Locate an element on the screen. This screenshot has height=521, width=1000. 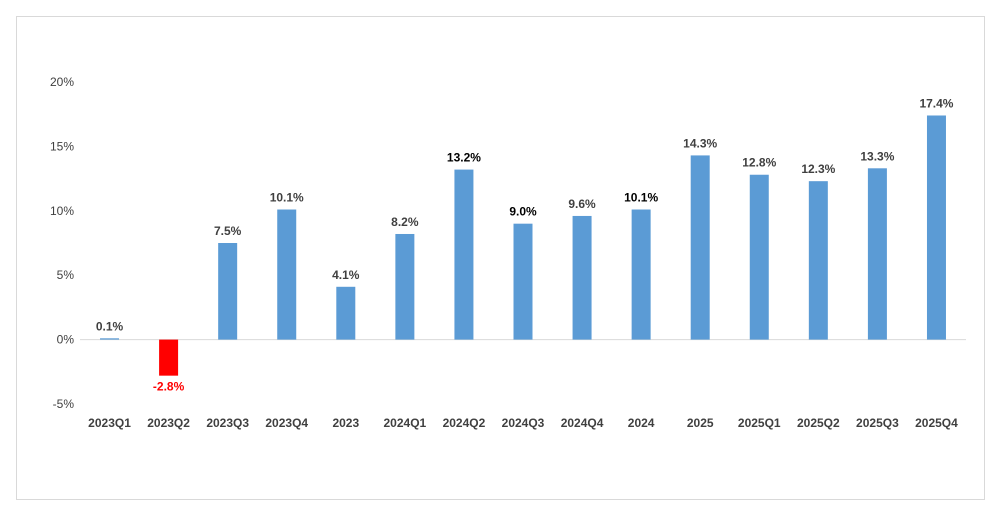
y-tick-label: 0% is located at coordinates (66, 340).